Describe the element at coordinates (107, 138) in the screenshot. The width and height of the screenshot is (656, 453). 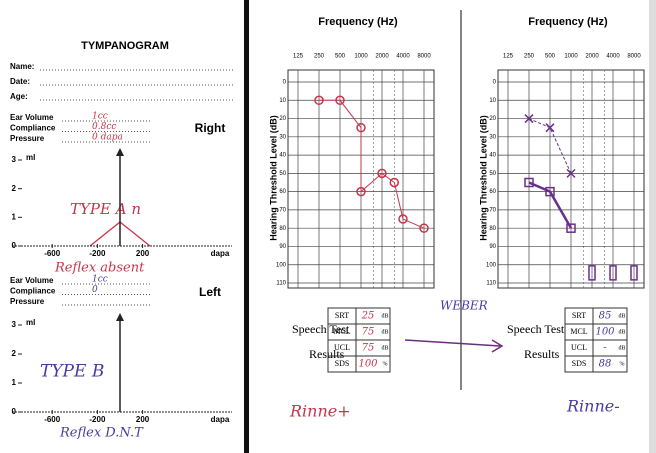
I see `handwritten-value: 0 dapa` at that location.